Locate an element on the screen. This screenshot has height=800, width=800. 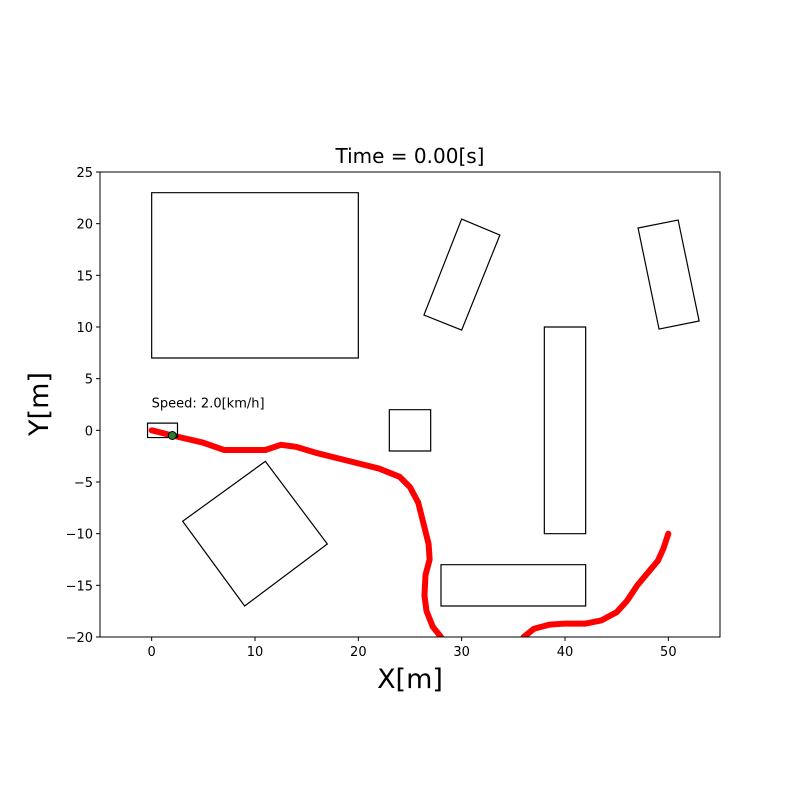
x-tick-label: 40 is located at coordinates (565, 652).